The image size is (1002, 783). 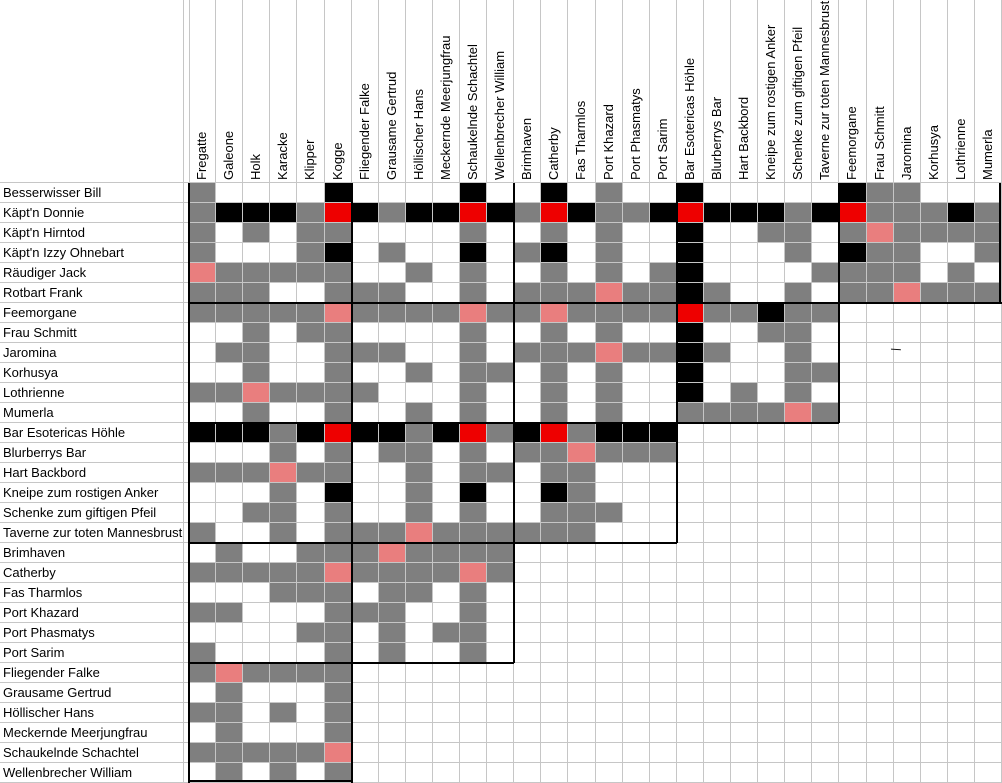 I want to click on row-label: Port Phasmatys, so click(x=94, y=633).